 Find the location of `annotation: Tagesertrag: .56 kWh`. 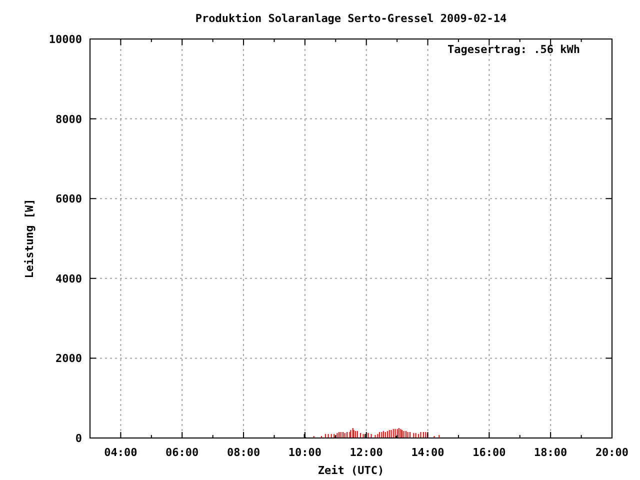

annotation: Tagesertrag: .56 kWh is located at coordinates (514, 49).